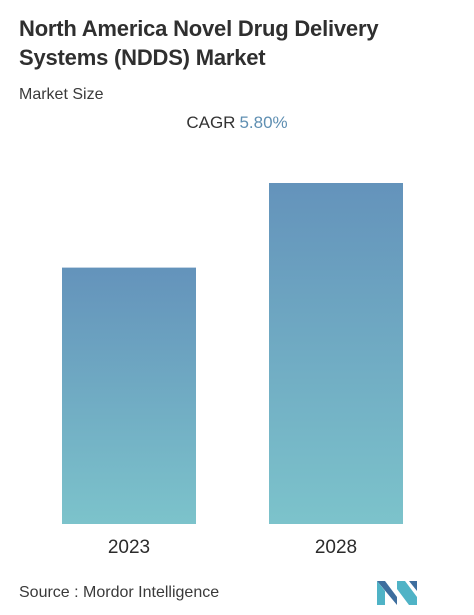 Image resolution: width=474 pixels, height=615 pixels. I want to click on cagr-label-row: CAGR 5.80%, so click(237, 123).